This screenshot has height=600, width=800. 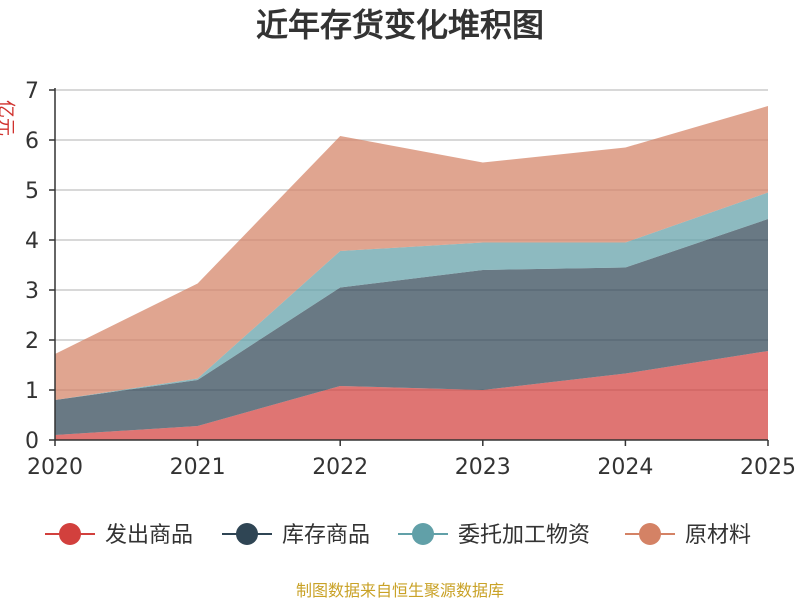 I want to click on x-tick-label: 2020, so click(x=55, y=467).